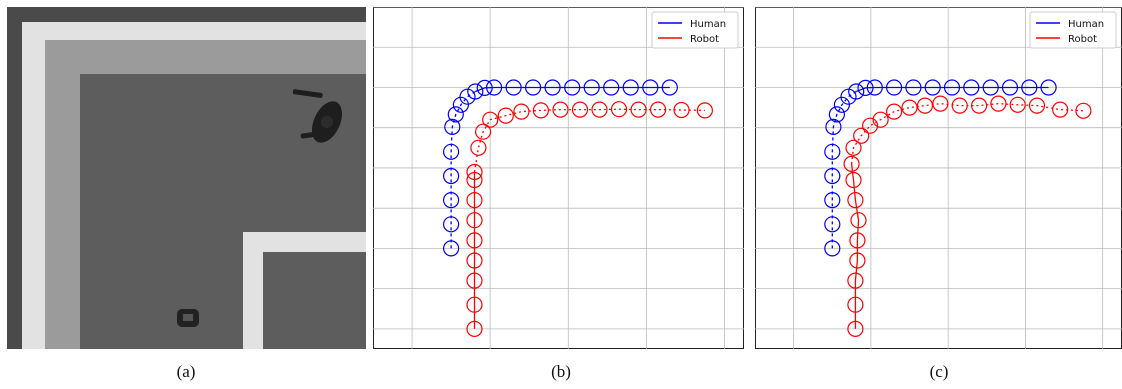 This screenshot has width=1122, height=389. I want to click on inner-floor, so click(314, 300).